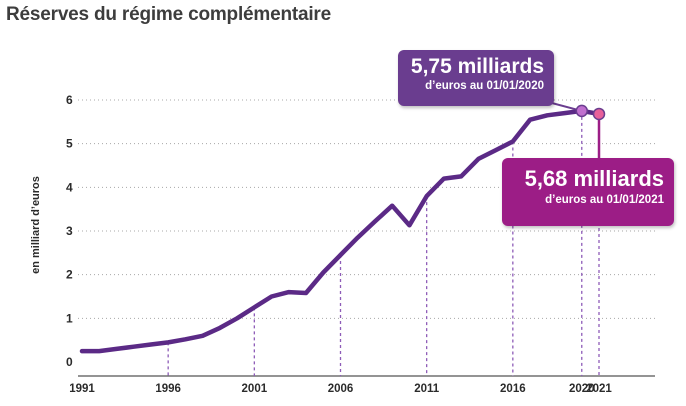 The image size is (686, 406). What do you see at coordinates (69, 318) in the screenshot?
I see `y-tick-label-1: 1` at bounding box center [69, 318].